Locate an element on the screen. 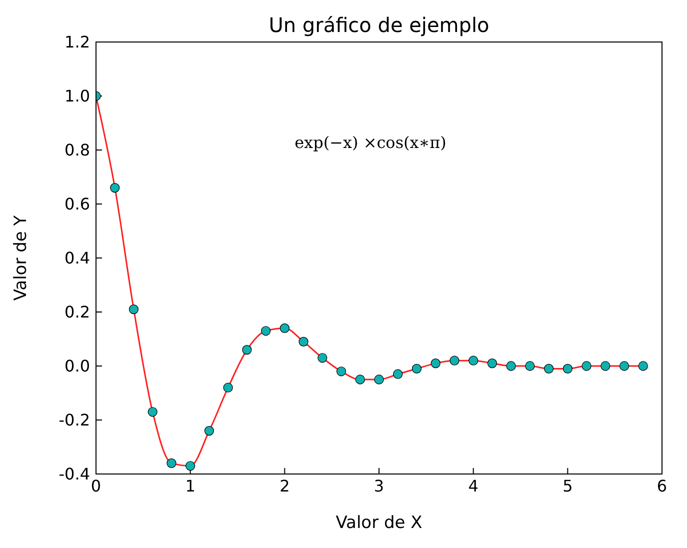 The width and height of the screenshot is (687, 548). y-tick-label: 1.0 is located at coordinates (77, 96).